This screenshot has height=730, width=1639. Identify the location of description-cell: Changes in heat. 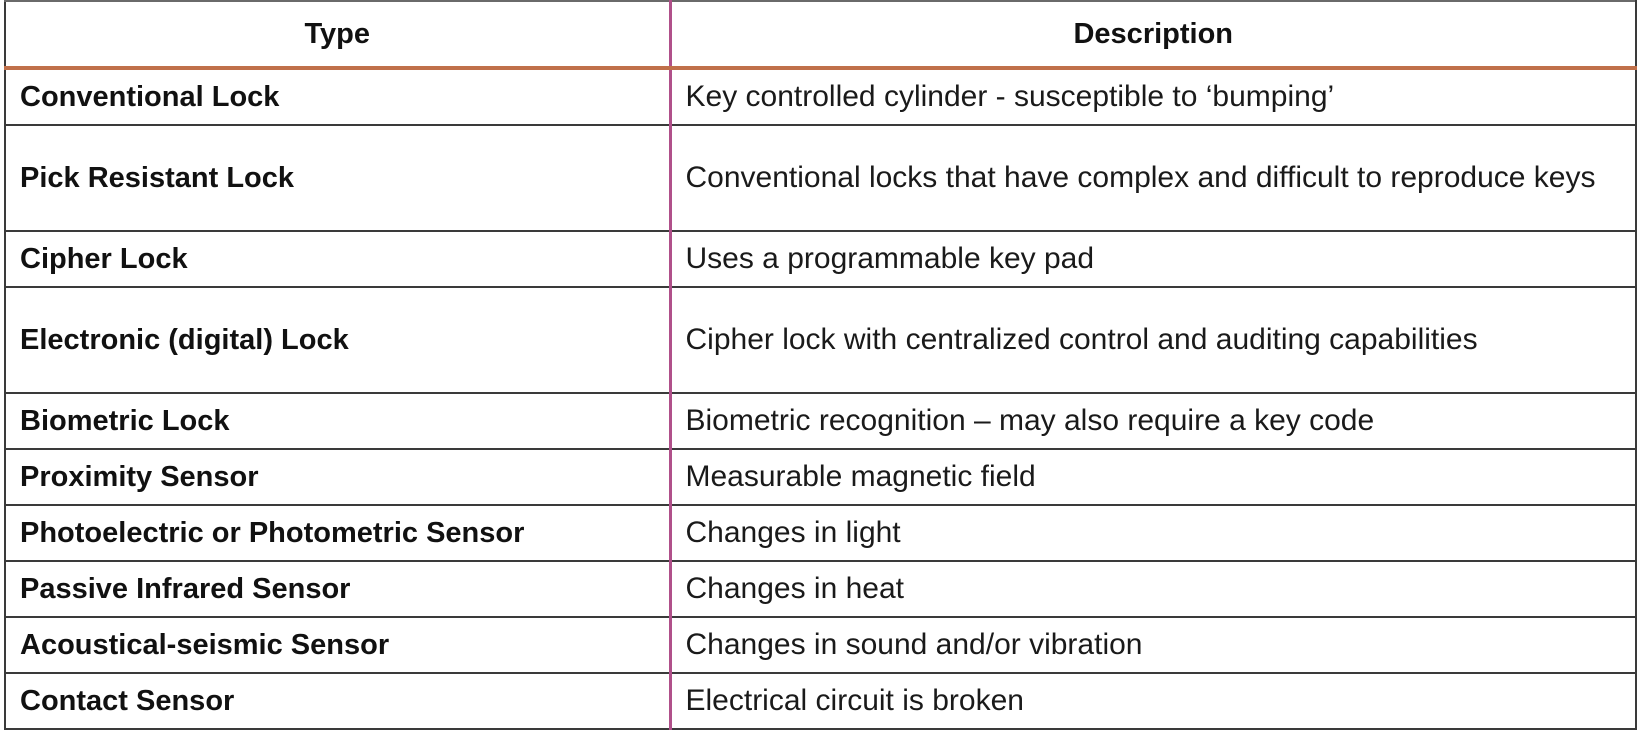
(1153, 589).